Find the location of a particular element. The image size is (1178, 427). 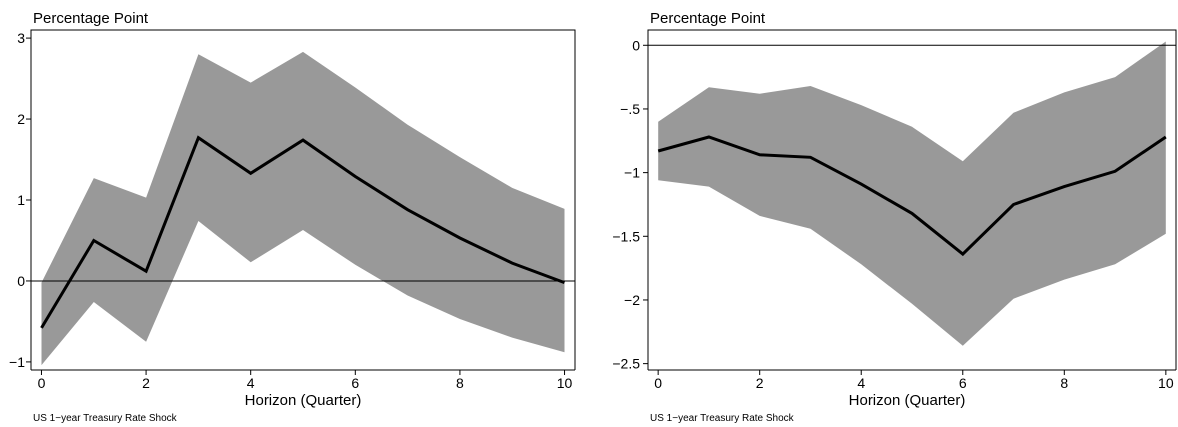

right-y-tick-label: −2 is located at coordinates (632, 300).